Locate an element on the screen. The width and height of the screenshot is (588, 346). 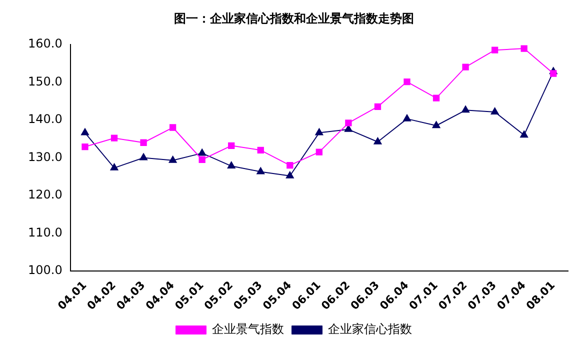
y-tick-label: 140.0 is located at coordinates (45, 119).